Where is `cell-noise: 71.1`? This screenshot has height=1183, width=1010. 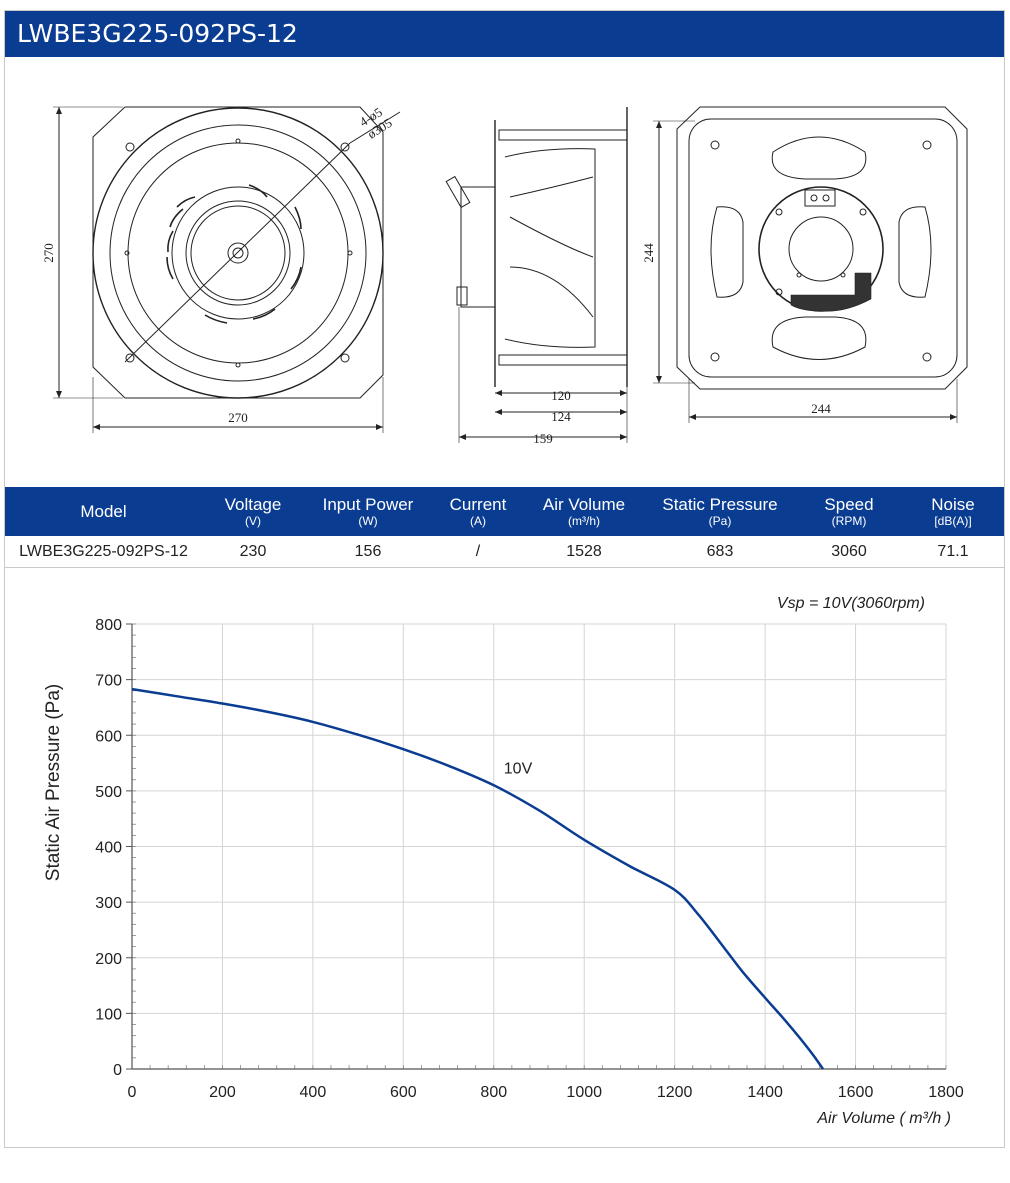
cell-noise: 71.1 is located at coordinates (953, 551).